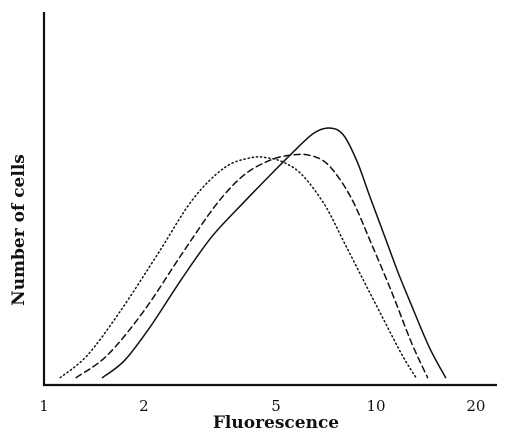 The image size is (511, 437). I want to click on y-axis-title: Number of cells, so click(19, 230).